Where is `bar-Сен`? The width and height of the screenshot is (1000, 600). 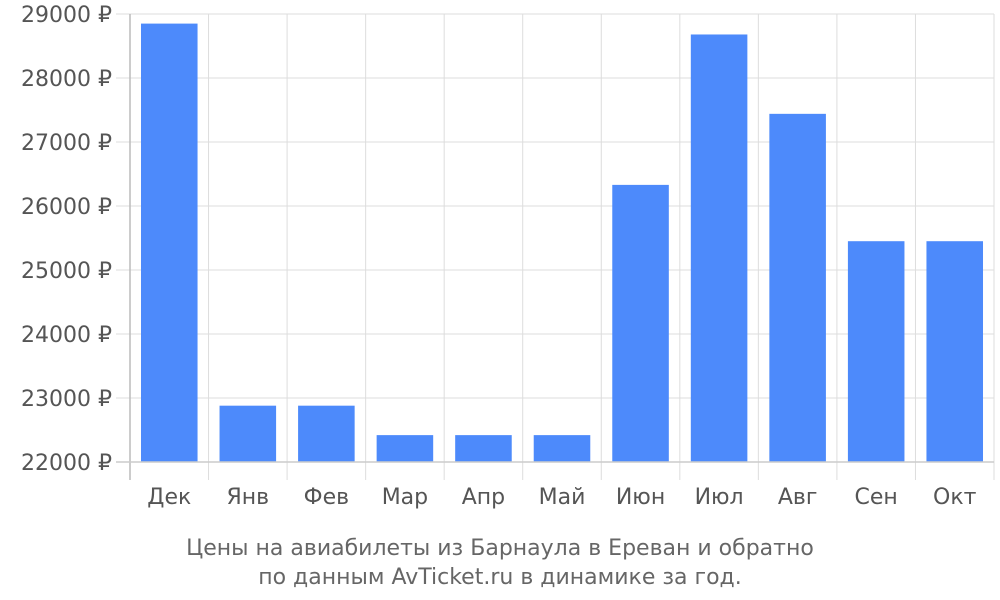 bar-Сен is located at coordinates (876, 351).